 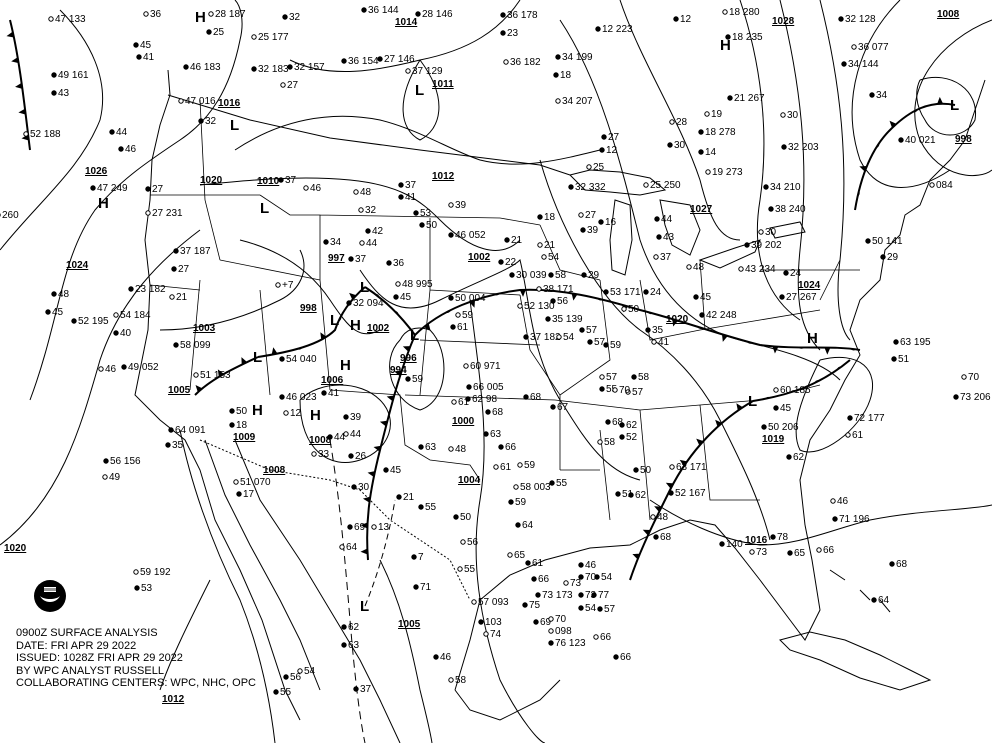 I want to click on station-value: 18 280, so click(x=744, y=12).